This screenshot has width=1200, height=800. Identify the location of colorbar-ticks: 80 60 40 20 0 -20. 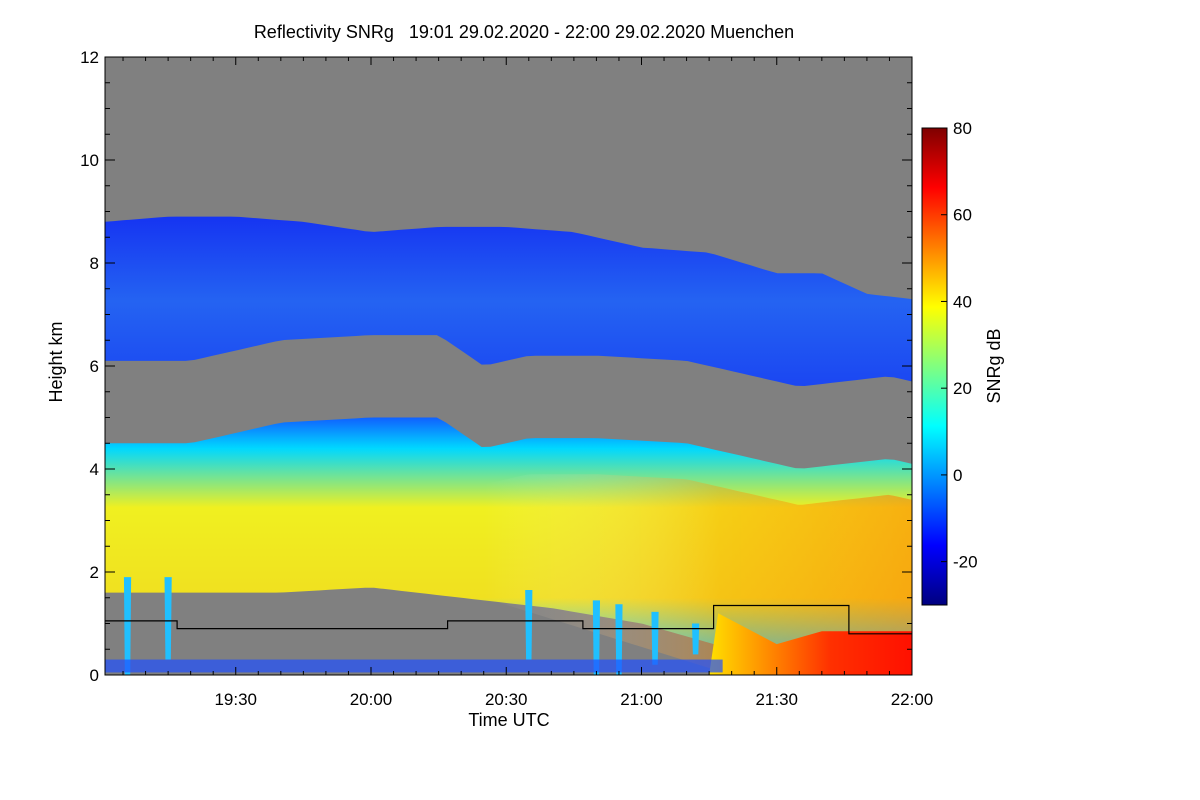
(959, 345).